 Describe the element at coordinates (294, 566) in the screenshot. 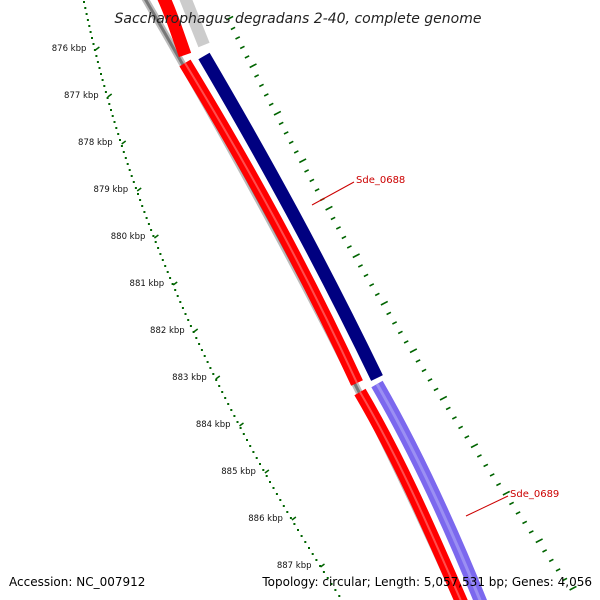

I see `kbp-label: 887 kbp` at that location.